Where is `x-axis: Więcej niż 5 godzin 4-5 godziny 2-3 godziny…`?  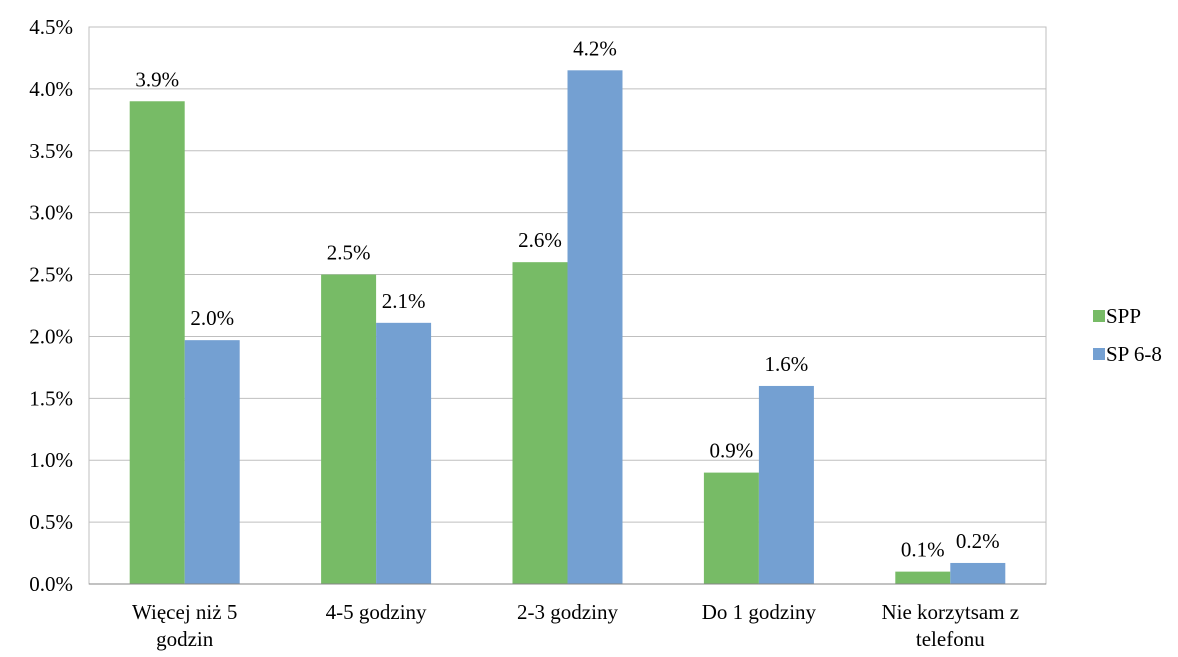 x-axis: Więcej niż 5 godzin 4-5 godziny 2-3 godziny… is located at coordinates (567, 617).